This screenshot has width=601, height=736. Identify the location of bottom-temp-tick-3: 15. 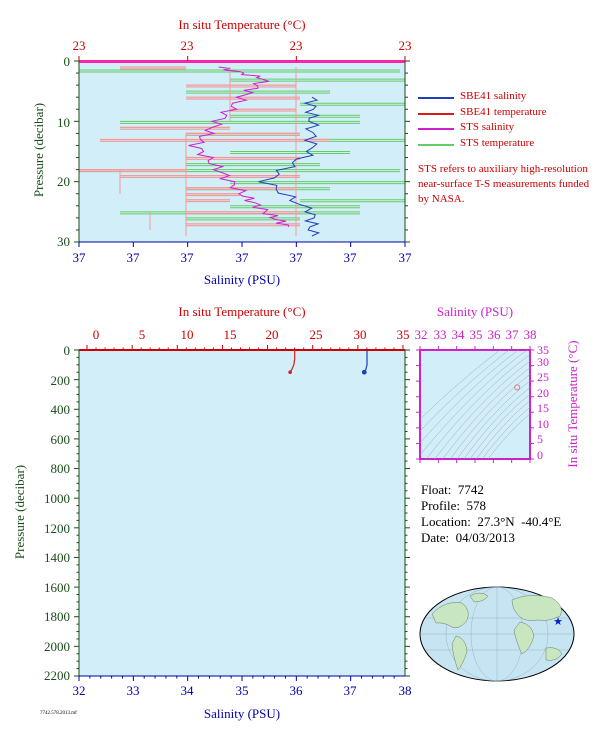
(230, 334).